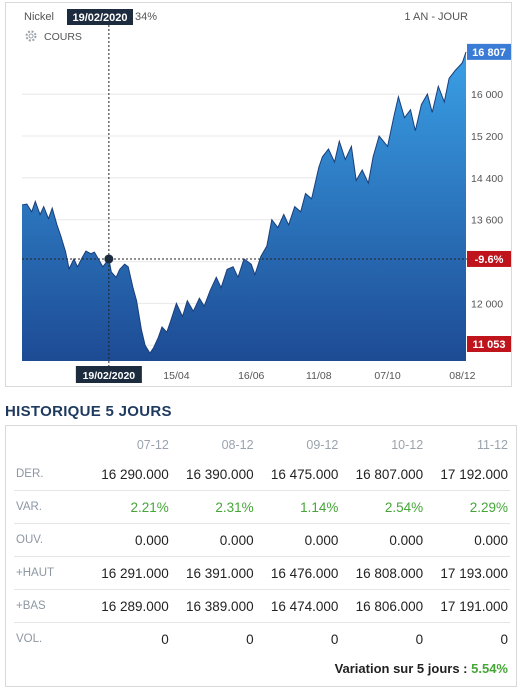 This screenshot has height=689, width=521. Describe the element at coordinates (50, 540) in the screenshot. I see `row-label: OUV.` at that location.